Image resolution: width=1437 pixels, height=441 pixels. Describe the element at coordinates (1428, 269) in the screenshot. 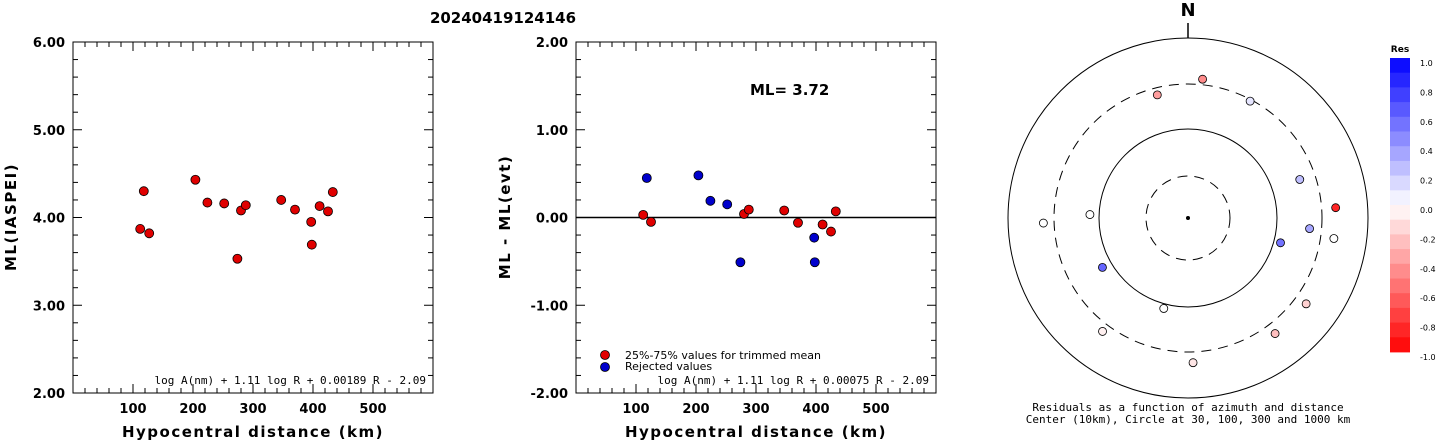

I see `colorbar-tick-label: -0.4` at that location.